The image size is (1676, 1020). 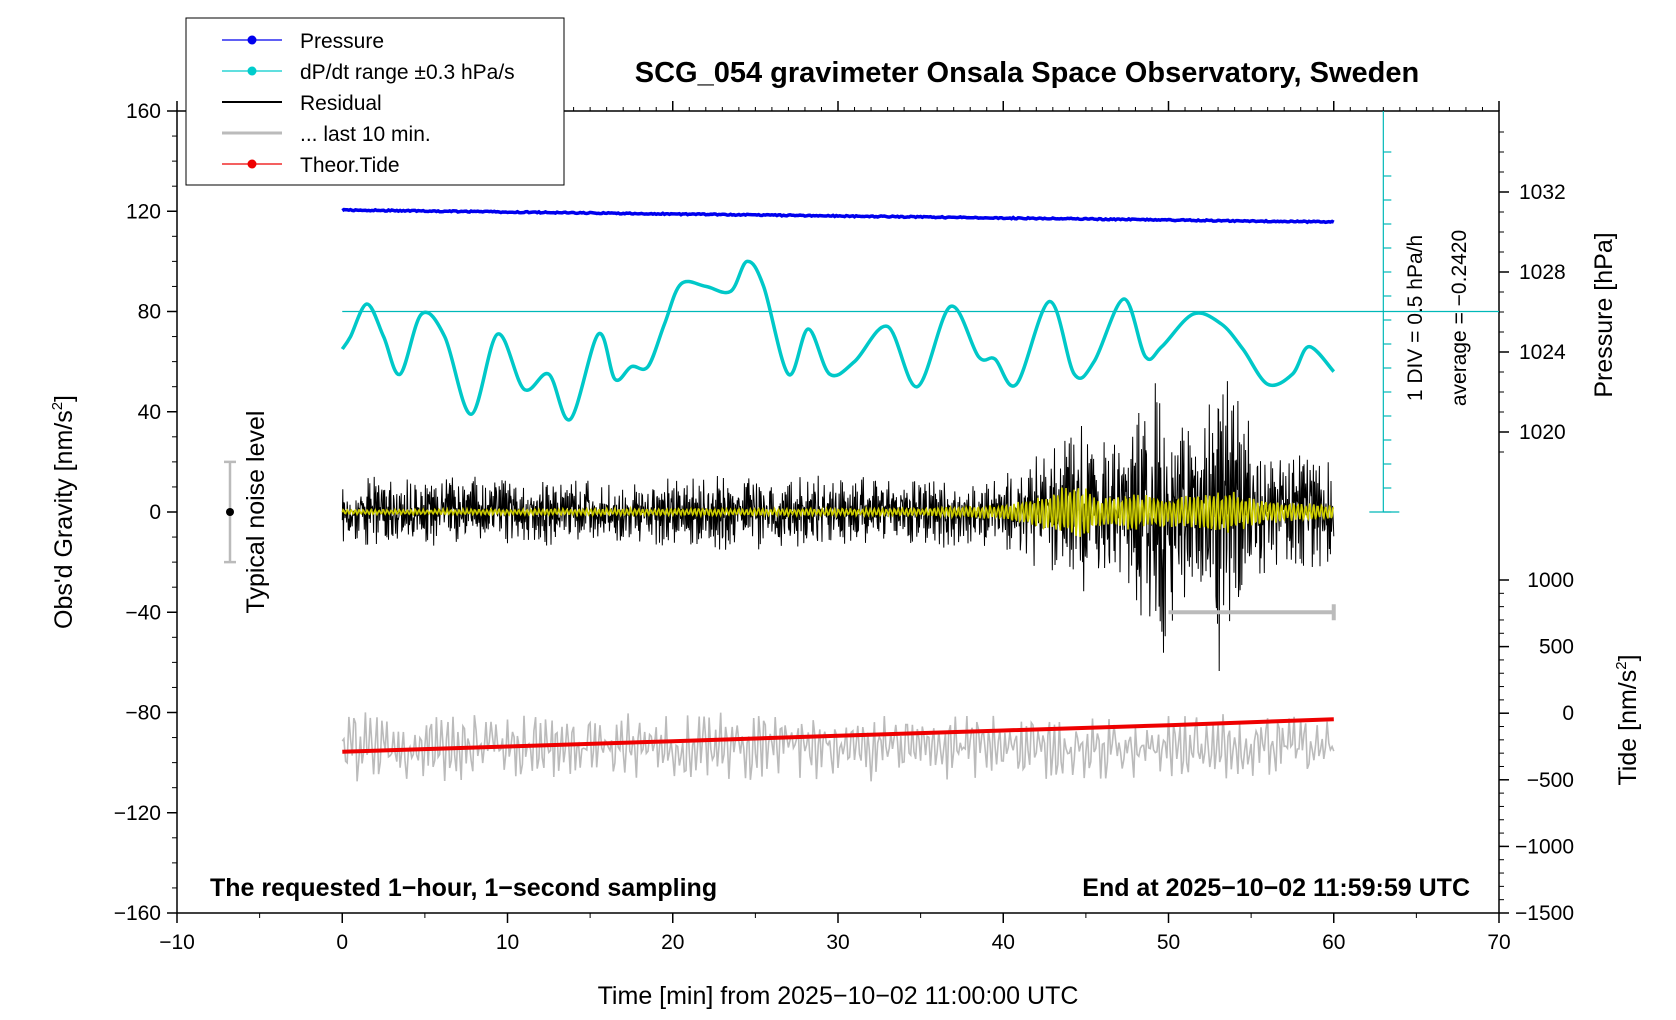 What do you see at coordinates (149, 412) in the screenshot?
I see `y-tick-label: 40` at bounding box center [149, 412].